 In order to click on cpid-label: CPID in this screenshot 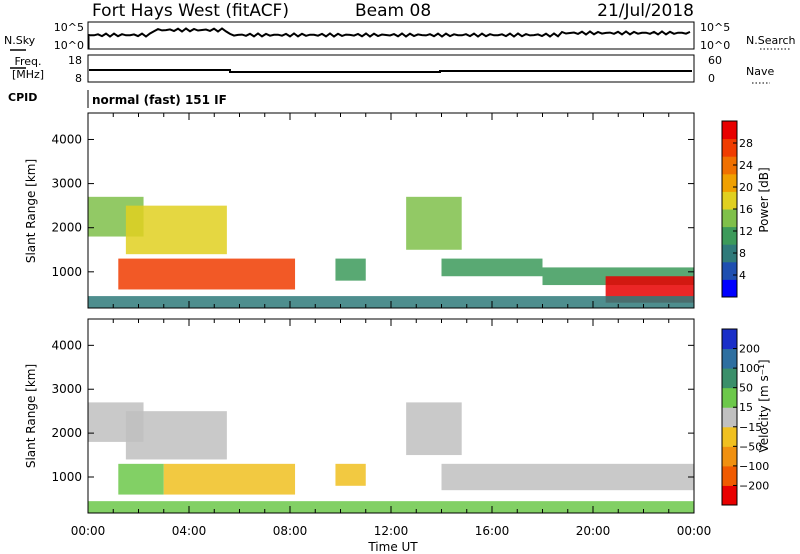, I will do `click(22, 97)`.